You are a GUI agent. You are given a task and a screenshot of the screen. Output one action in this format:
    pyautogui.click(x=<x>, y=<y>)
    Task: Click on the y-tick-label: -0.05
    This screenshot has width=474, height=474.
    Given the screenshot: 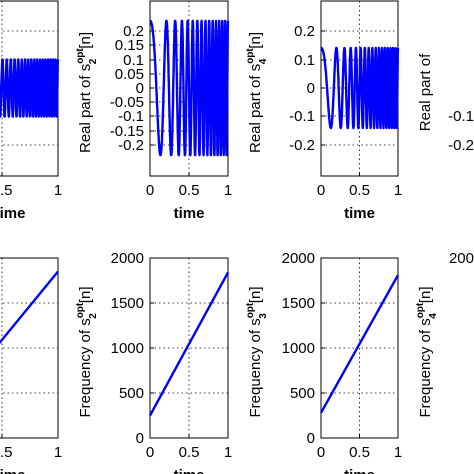 What is the action you would take?
    pyautogui.click(x=127, y=102)
    